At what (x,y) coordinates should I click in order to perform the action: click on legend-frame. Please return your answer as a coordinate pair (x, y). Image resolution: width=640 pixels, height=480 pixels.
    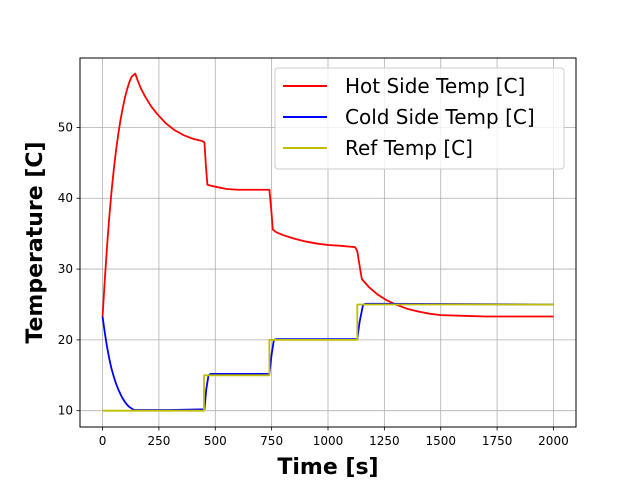
    Looking at the image, I should click on (419, 118).